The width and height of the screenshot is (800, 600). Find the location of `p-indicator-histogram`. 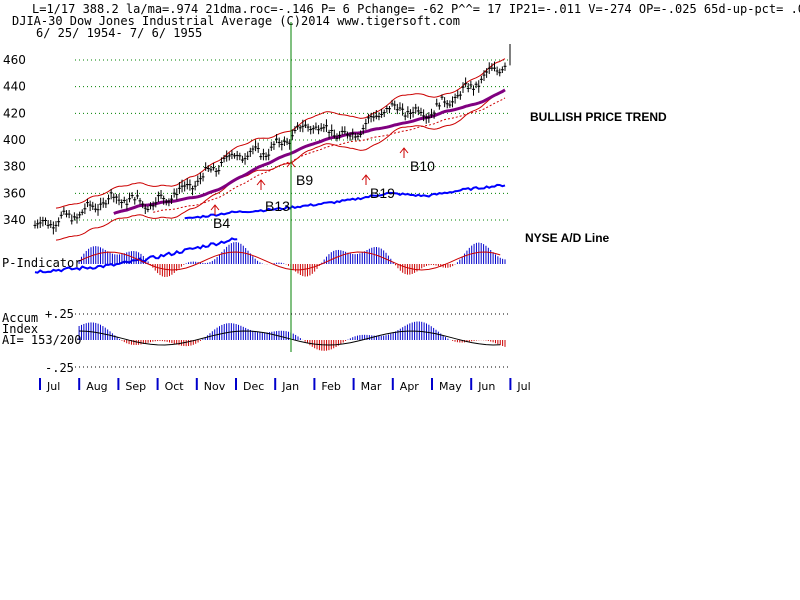

p-indicator-histogram is located at coordinates (292, 260).